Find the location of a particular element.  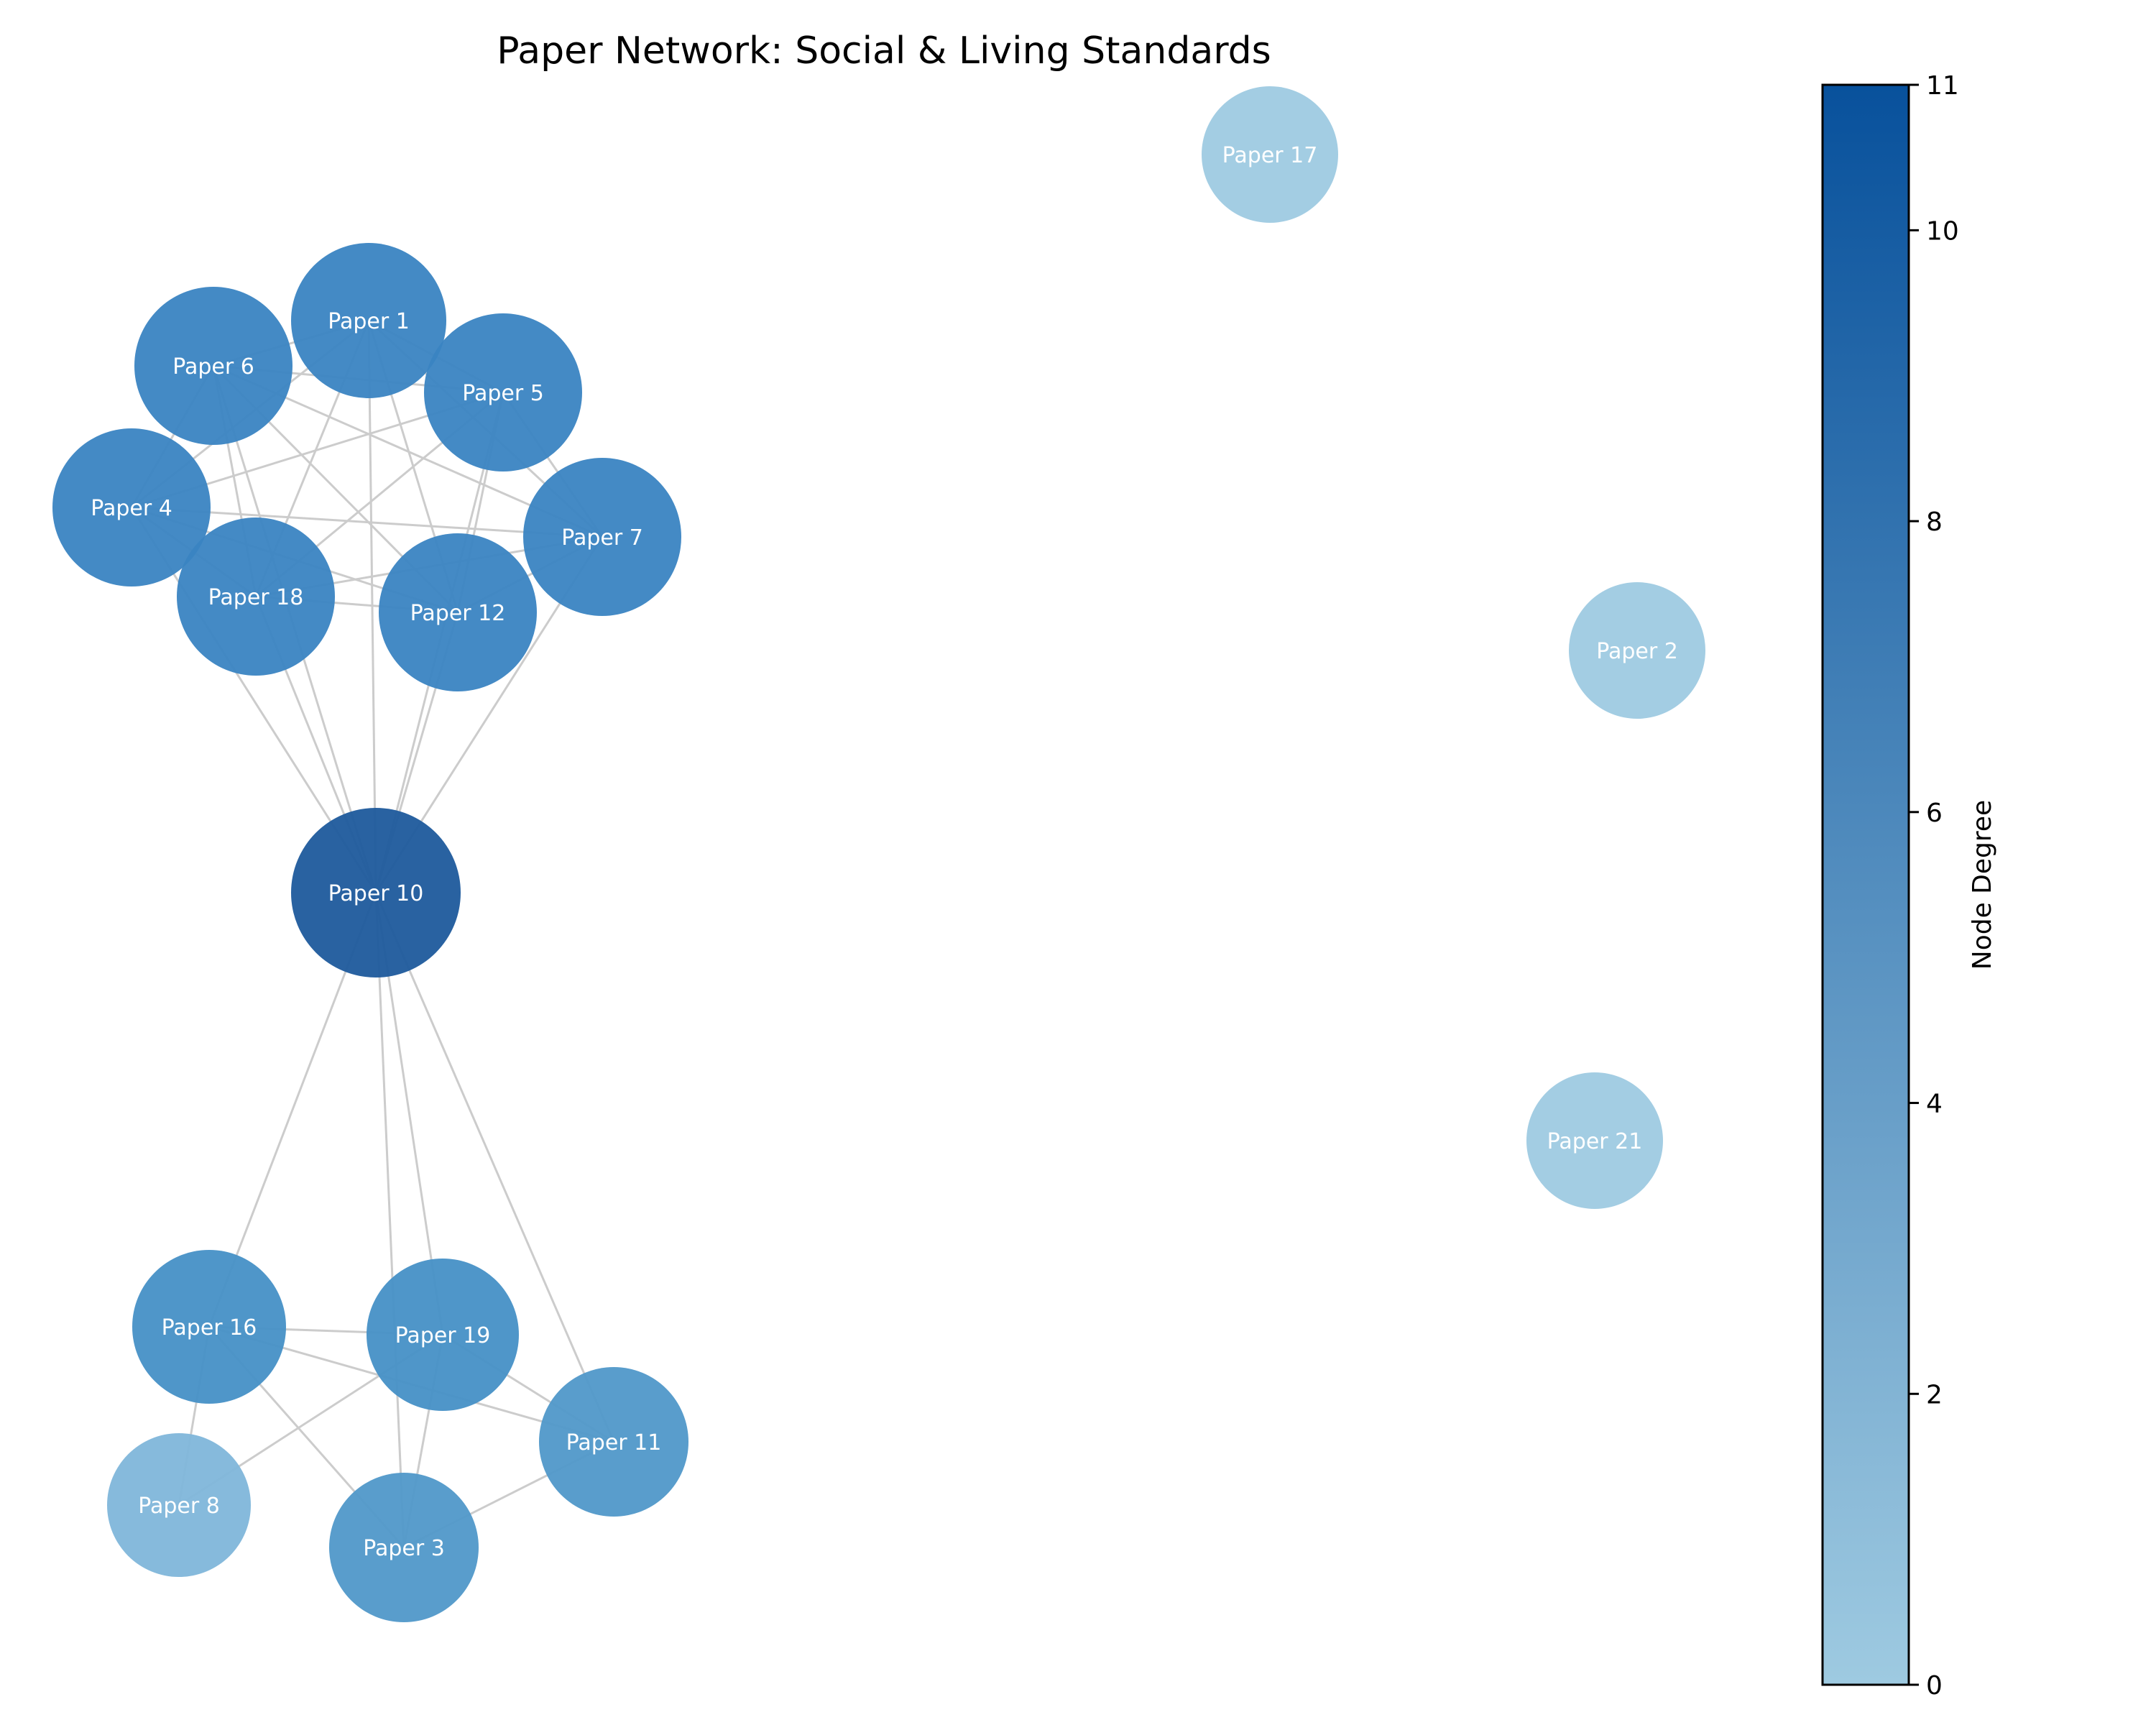

node-p16: Paper 16 is located at coordinates (209, 1327).